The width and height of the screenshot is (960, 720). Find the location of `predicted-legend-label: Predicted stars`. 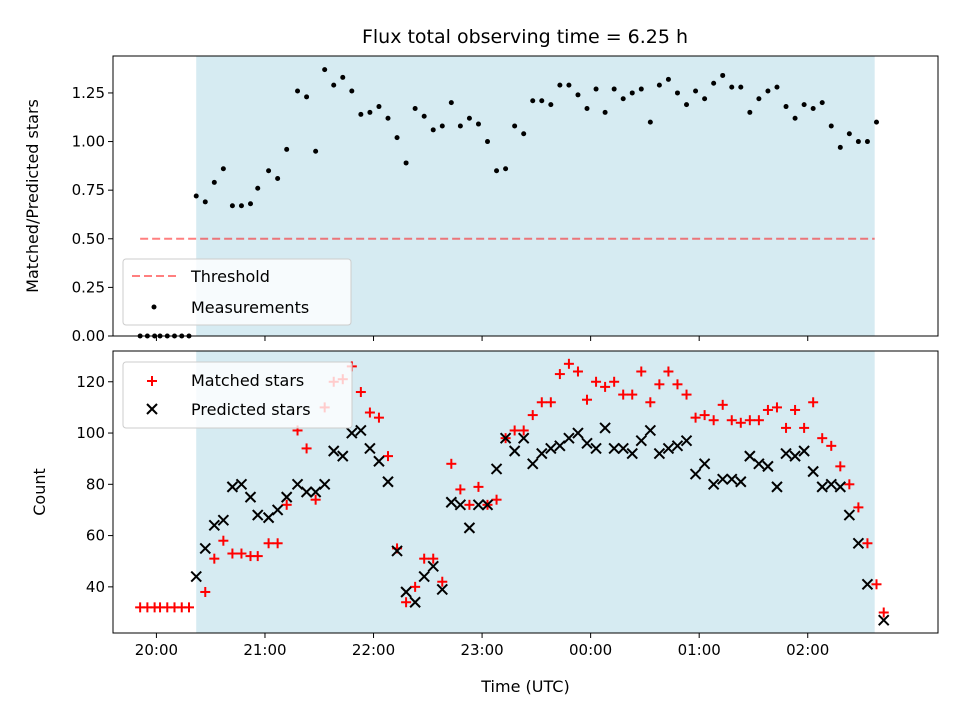

predicted-legend-label: Predicted stars is located at coordinates (251, 409).